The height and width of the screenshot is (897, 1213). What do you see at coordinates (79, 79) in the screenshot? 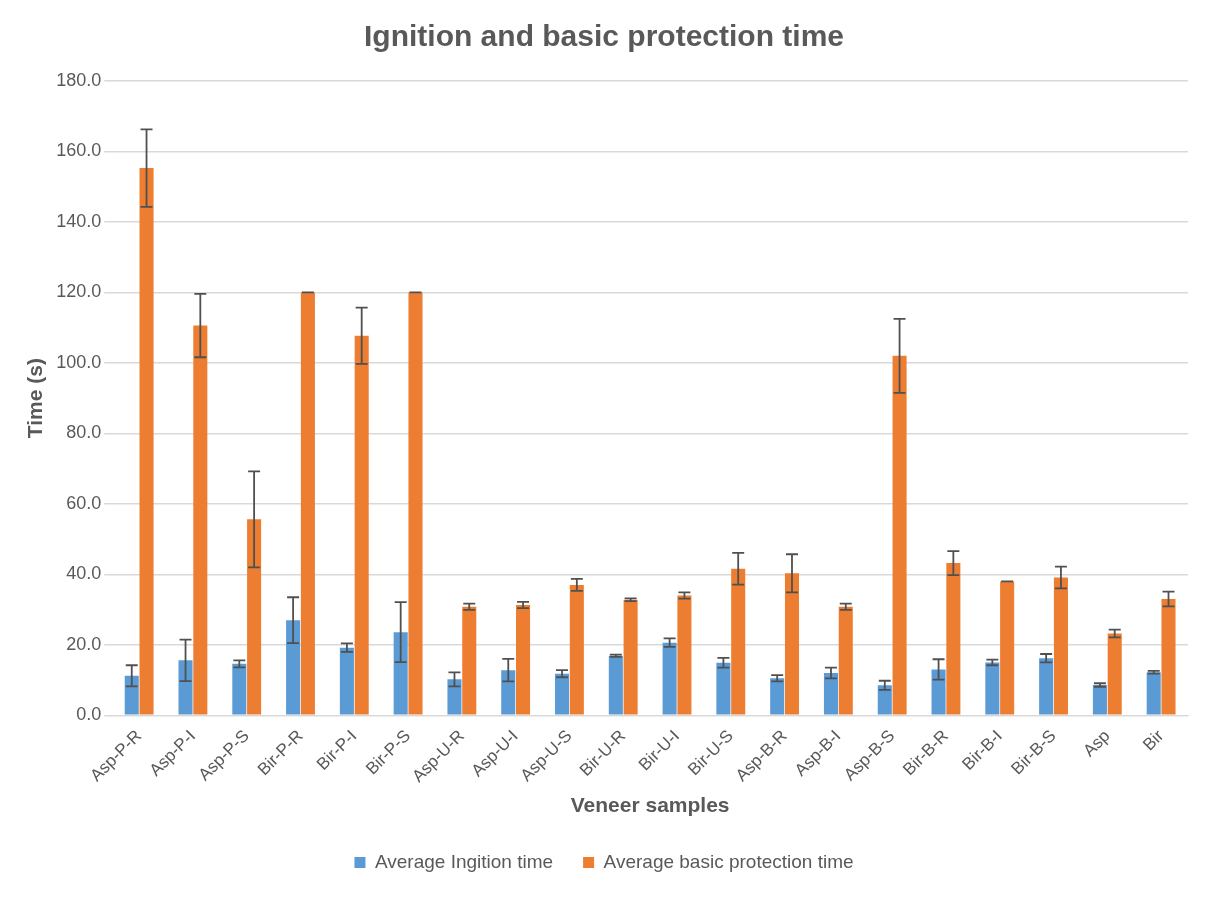
I see `y-tick-label: 180.0` at bounding box center [79, 79].